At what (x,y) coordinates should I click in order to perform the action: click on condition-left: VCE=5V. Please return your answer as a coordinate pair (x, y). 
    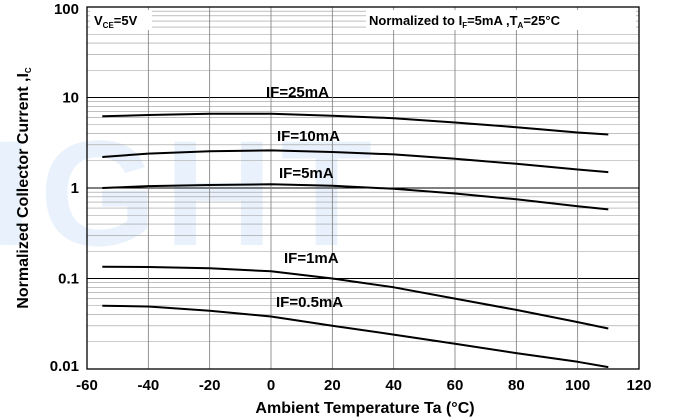
    Looking at the image, I should click on (116, 21).